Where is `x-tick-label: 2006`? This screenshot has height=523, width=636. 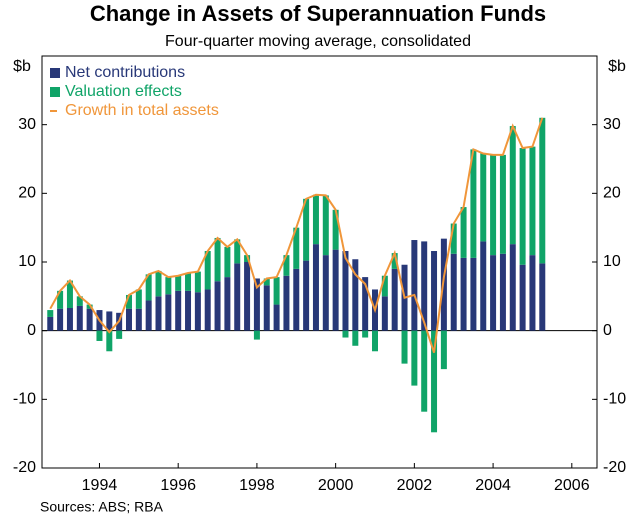 x-tick-label: 2006 is located at coordinates (572, 485).